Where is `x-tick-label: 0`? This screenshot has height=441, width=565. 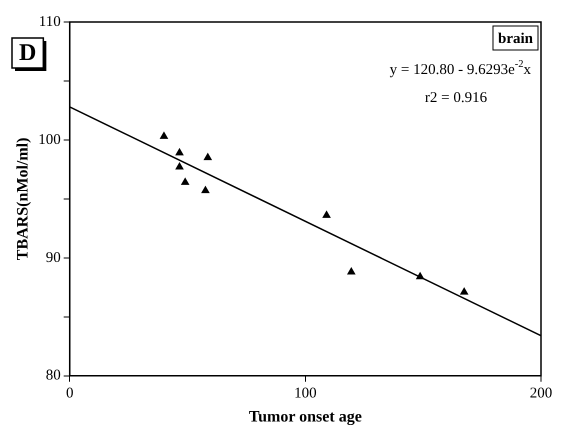 x-tick-label: 0 is located at coordinates (70, 394).